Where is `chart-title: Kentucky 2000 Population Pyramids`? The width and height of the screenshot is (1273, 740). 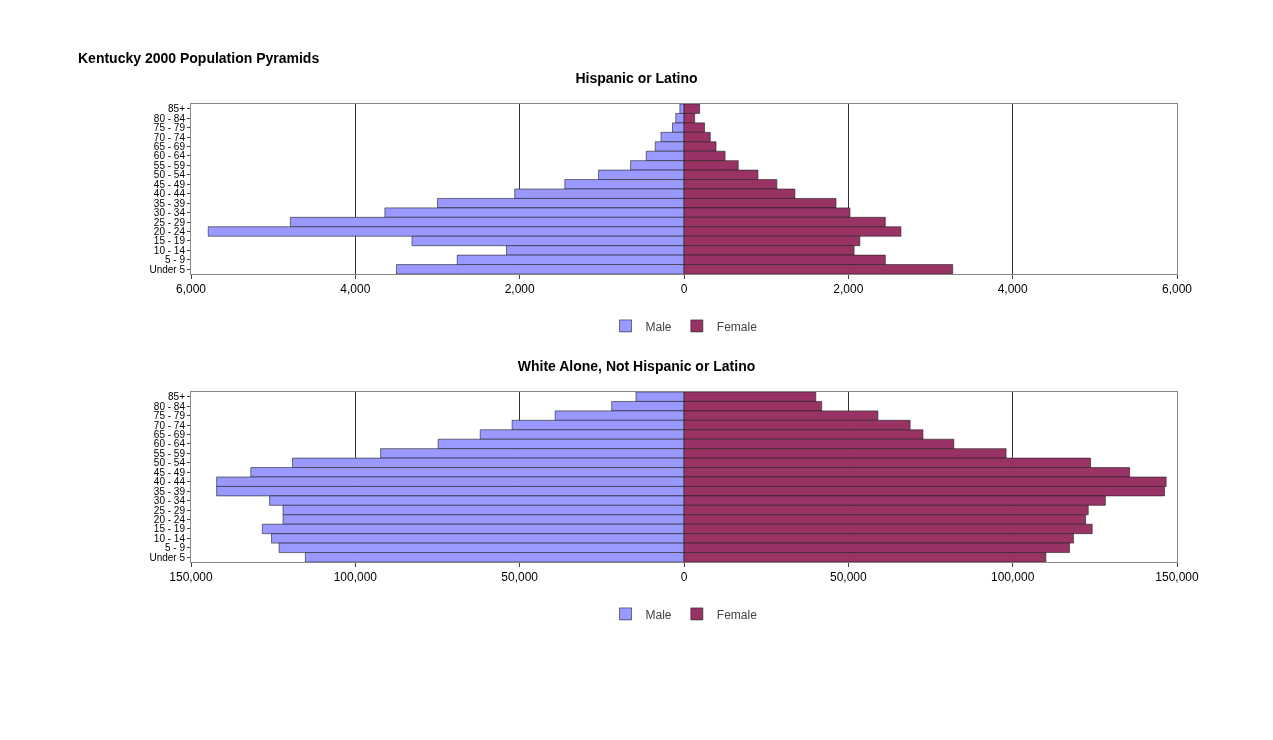 chart-title: Kentucky 2000 Population Pyramids is located at coordinates (199, 58).